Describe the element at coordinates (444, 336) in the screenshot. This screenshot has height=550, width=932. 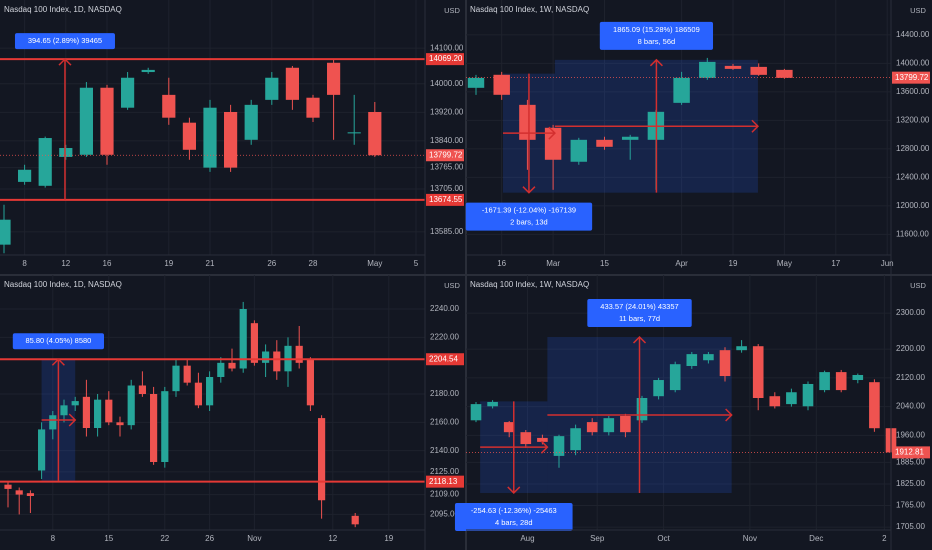
I see `y-tick-label: 2220.00` at that location.